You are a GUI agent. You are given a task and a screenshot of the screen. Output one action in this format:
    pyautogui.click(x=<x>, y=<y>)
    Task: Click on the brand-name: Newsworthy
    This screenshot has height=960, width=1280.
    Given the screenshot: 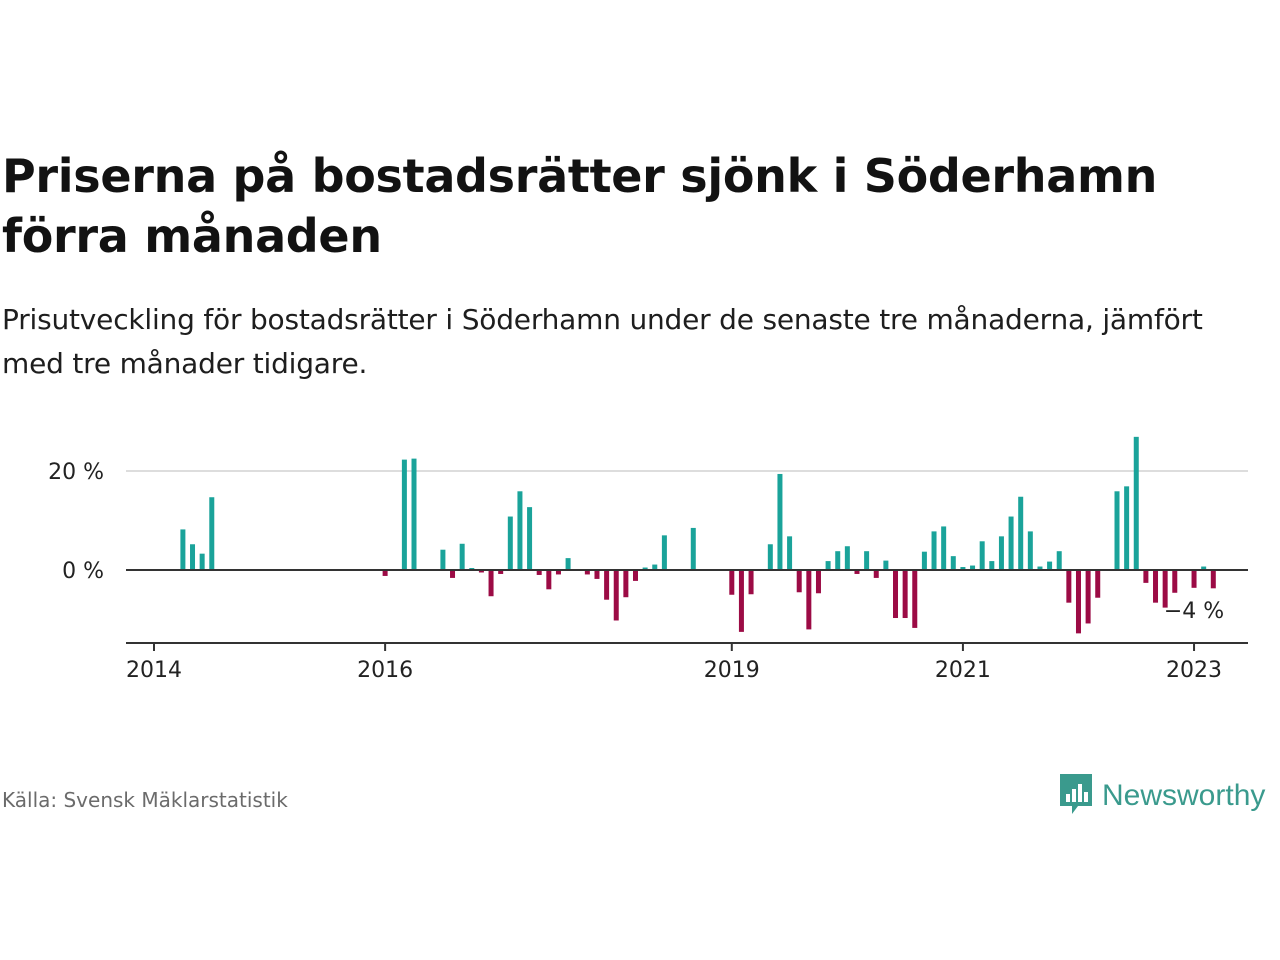 What is the action you would take?
    pyautogui.click(x=1184, y=795)
    